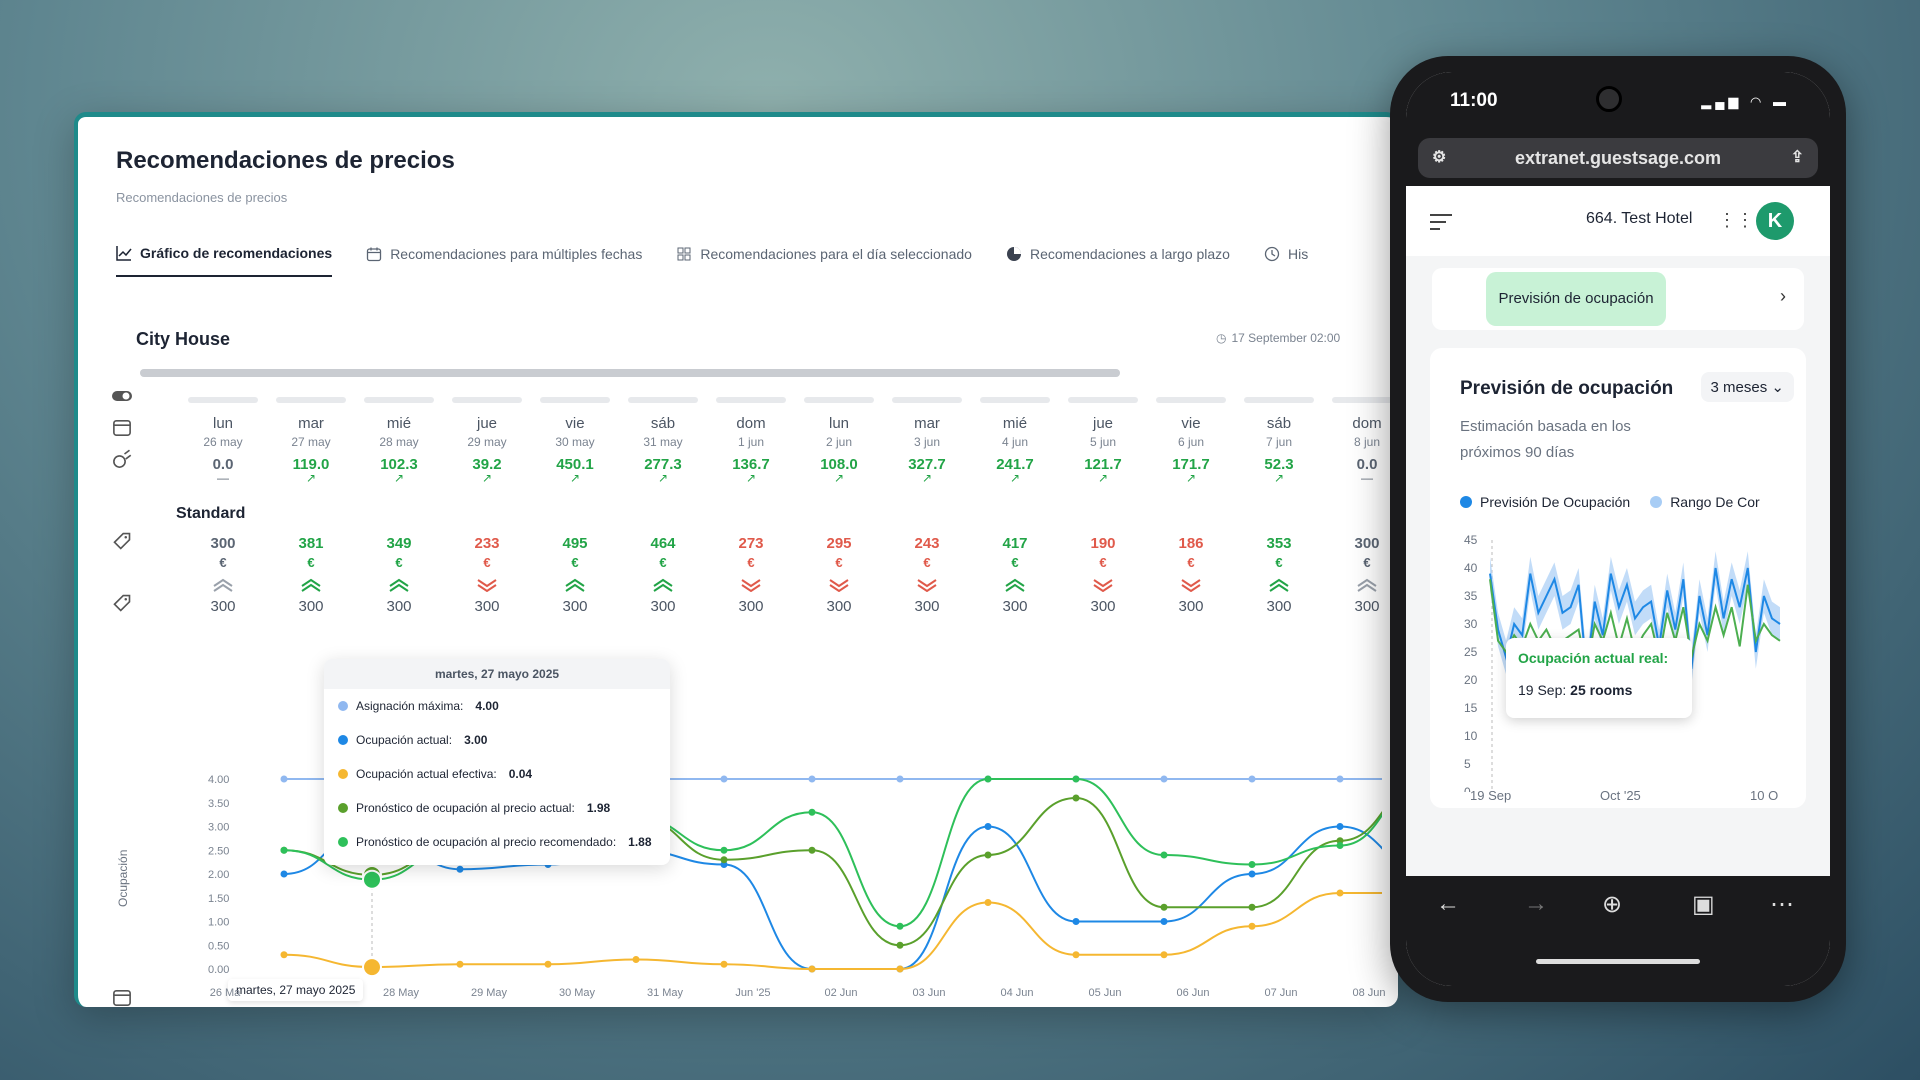 The height and width of the screenshot is (1080, 1920). I want to click on scrollbar-thumb, so click(630, 373).